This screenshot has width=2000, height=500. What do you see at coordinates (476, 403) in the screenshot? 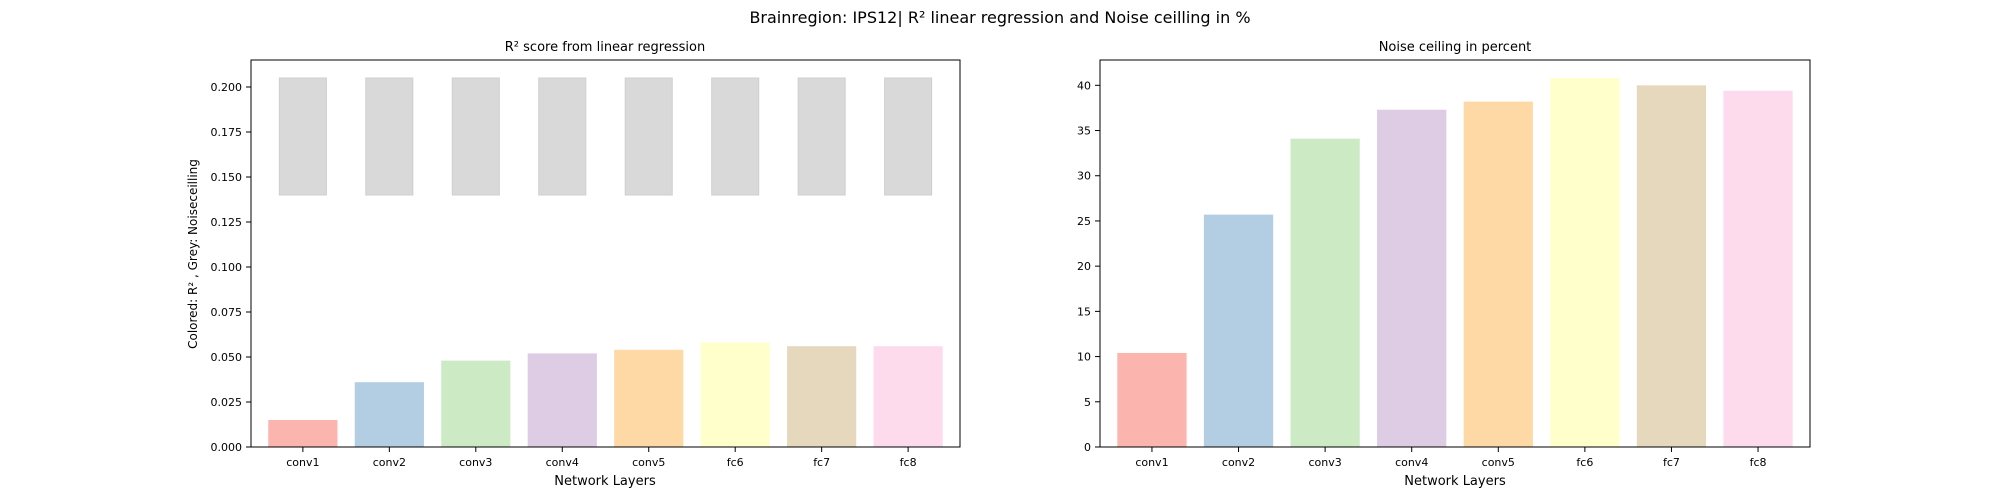
I see `left-bar-conv3` at bounding box center [476, 403].